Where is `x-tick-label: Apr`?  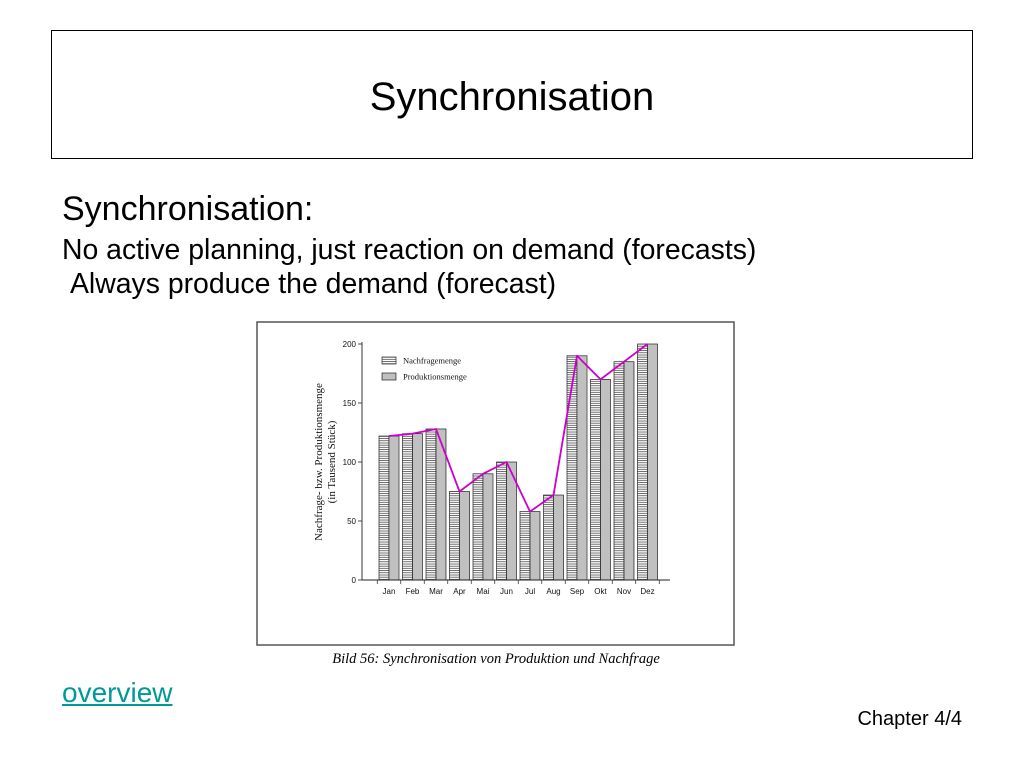 x-tick-label: Apr is located at coordinates (459, 591).